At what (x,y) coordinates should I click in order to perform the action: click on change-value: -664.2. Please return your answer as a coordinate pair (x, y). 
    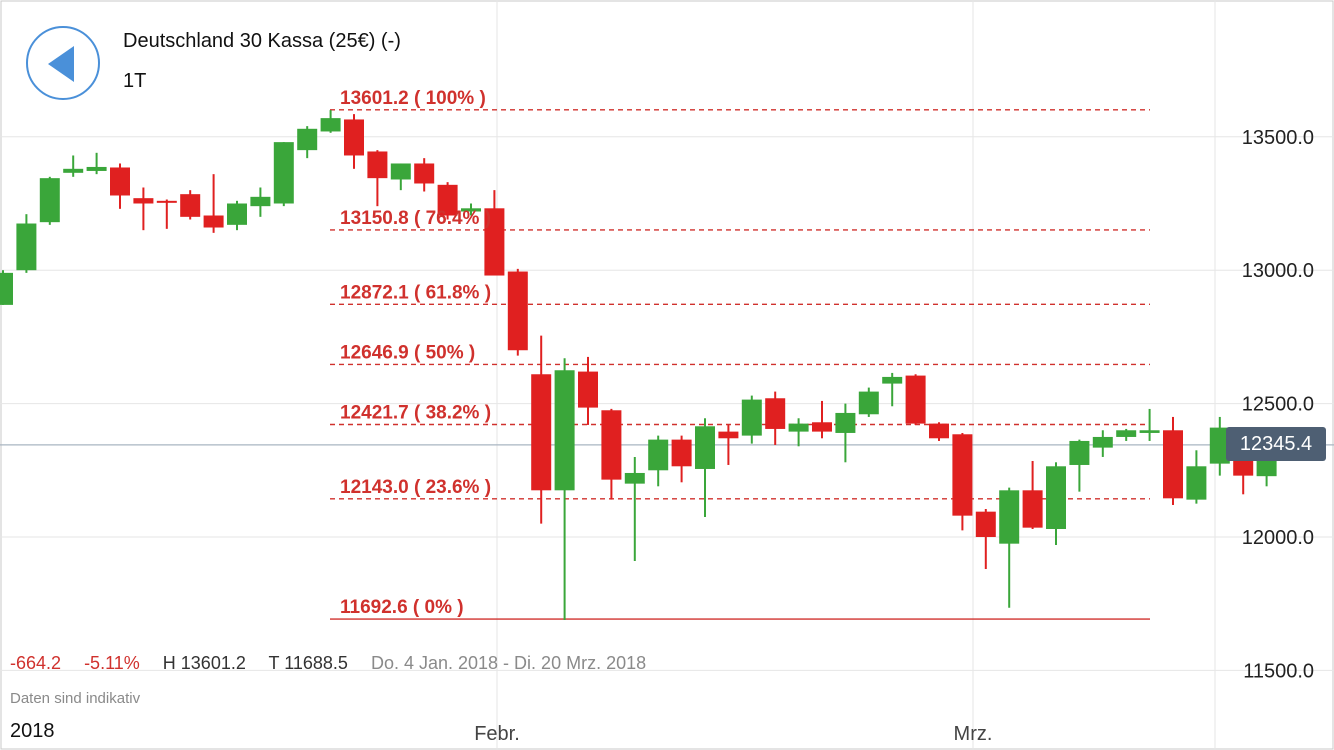
    Looking at the image, I should click on (36, 663).